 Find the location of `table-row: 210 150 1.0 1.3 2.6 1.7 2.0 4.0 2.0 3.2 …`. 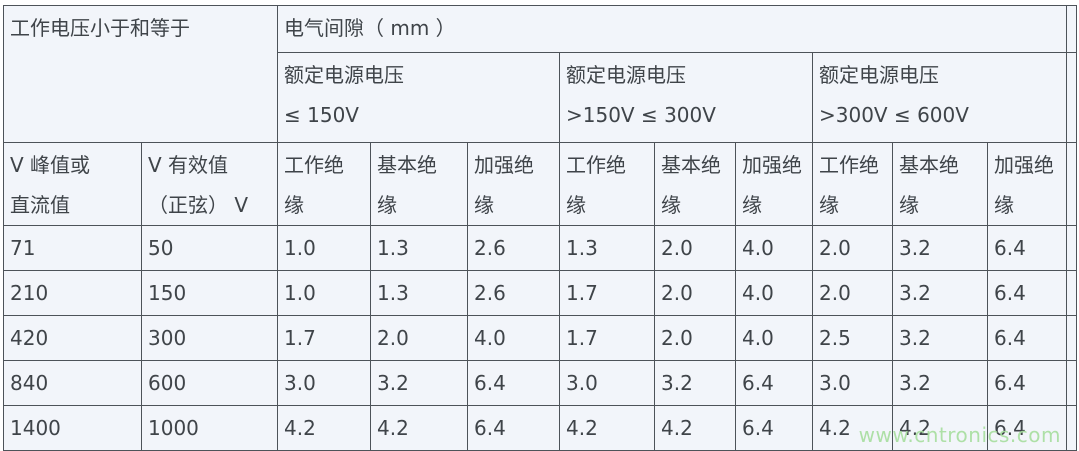

table-row: 210 150 1.0 1.3 2.6 1.7 2.0 4.0 2.0 3.2 … is located at coordinates (540, 293).